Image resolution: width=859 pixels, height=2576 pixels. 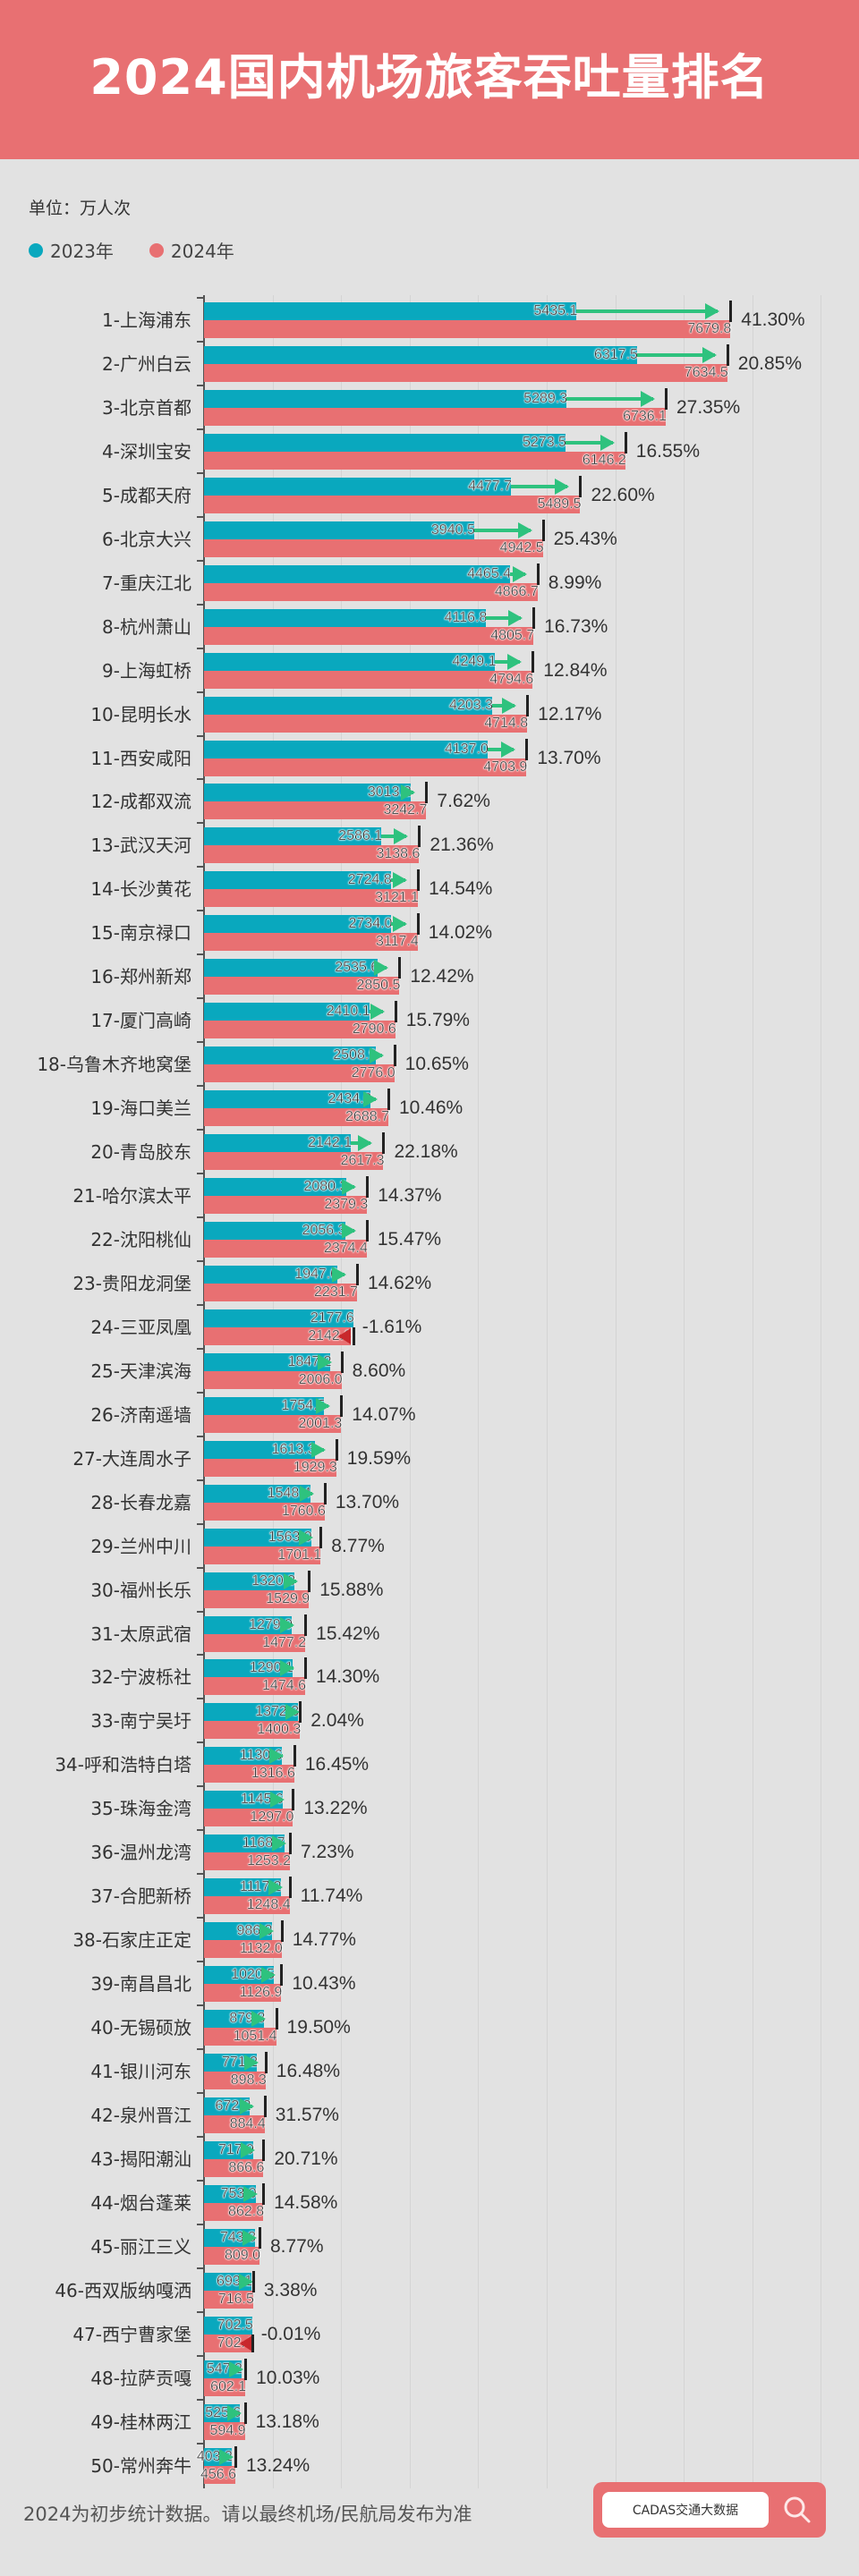 What do you see at coordinates (429, 1546) in the screenshot?
I see `chart-row: 29-兰州中川 1563.9 1701.1 8.77%` at bounding box center [429, 1546].